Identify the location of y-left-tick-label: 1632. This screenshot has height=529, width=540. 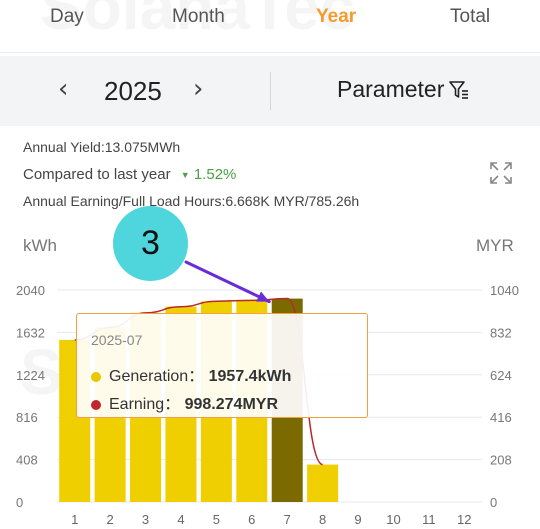
(30, 332).